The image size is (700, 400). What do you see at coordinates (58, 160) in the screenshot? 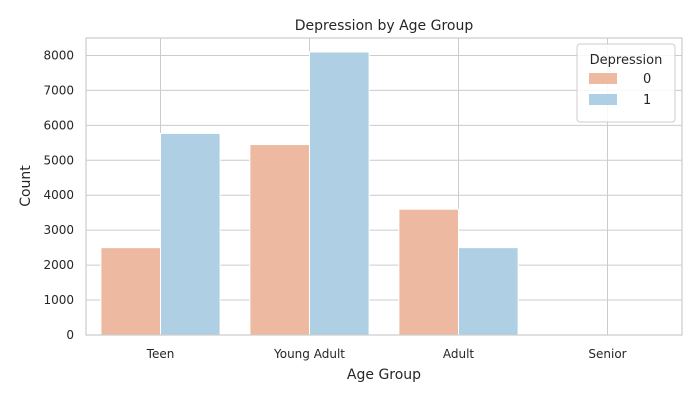
I see `y-tick-label: 5000` at bounding box center [58, 160].